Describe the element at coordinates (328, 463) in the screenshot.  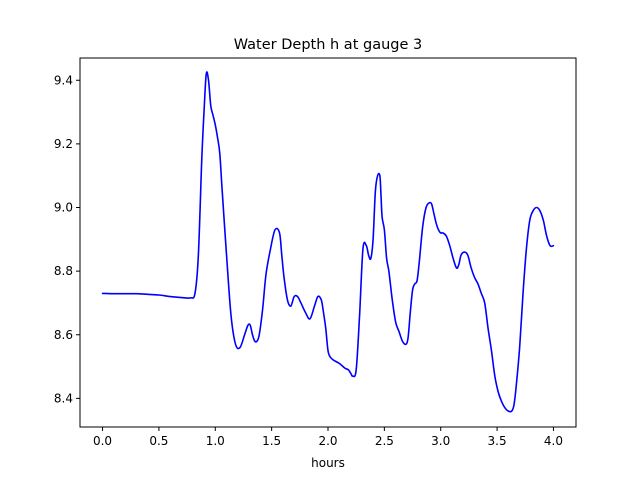
I see `x-axis-label: hours` at that location.